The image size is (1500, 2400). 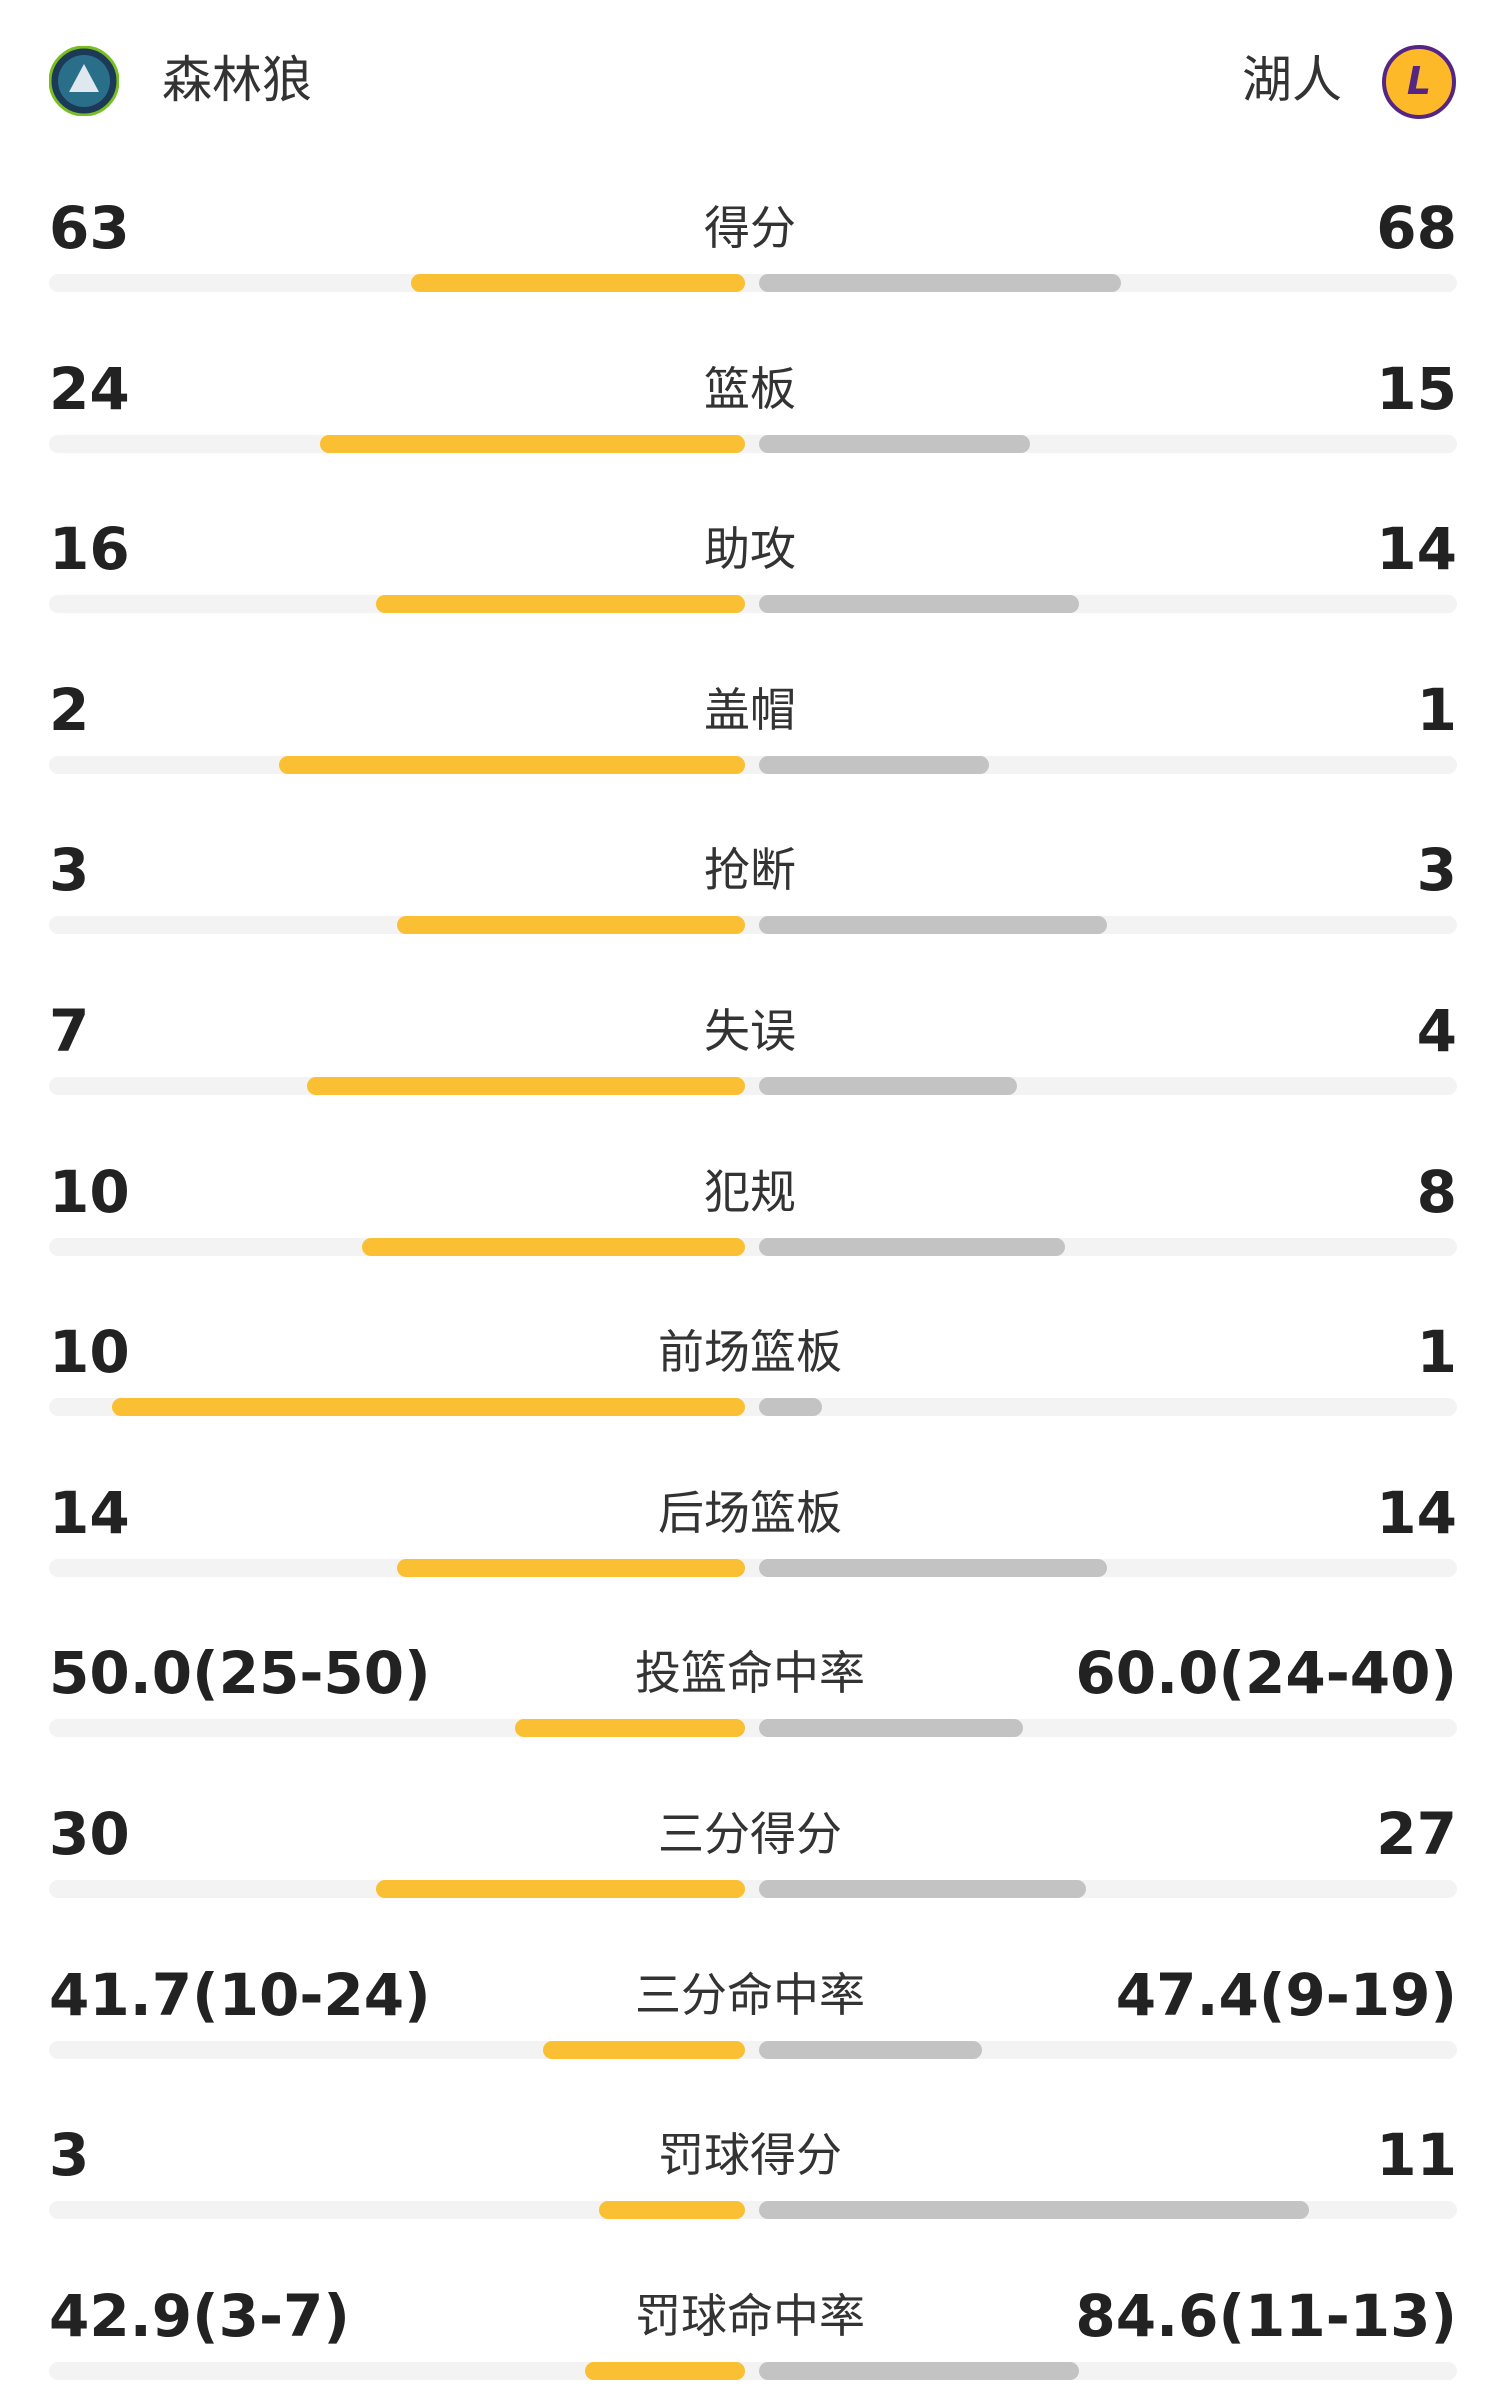 I want to click on stat-label: 投篮命中率, so click(x=750, y=1673).